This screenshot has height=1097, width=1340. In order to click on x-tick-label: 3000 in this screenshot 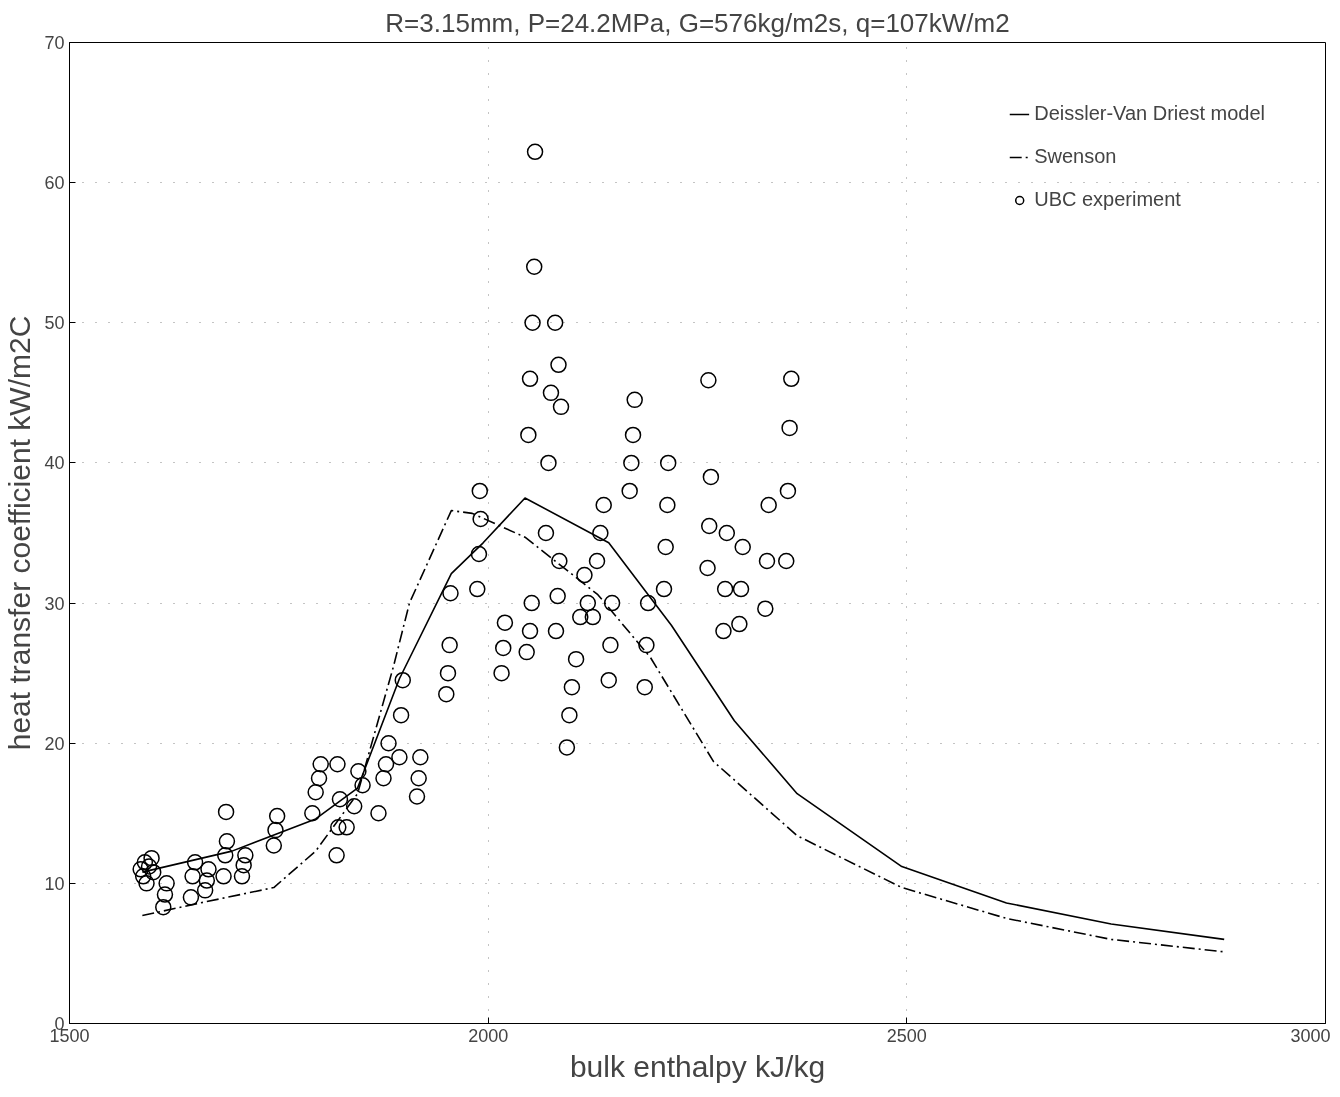, I will do `click(1310, 1035)`.